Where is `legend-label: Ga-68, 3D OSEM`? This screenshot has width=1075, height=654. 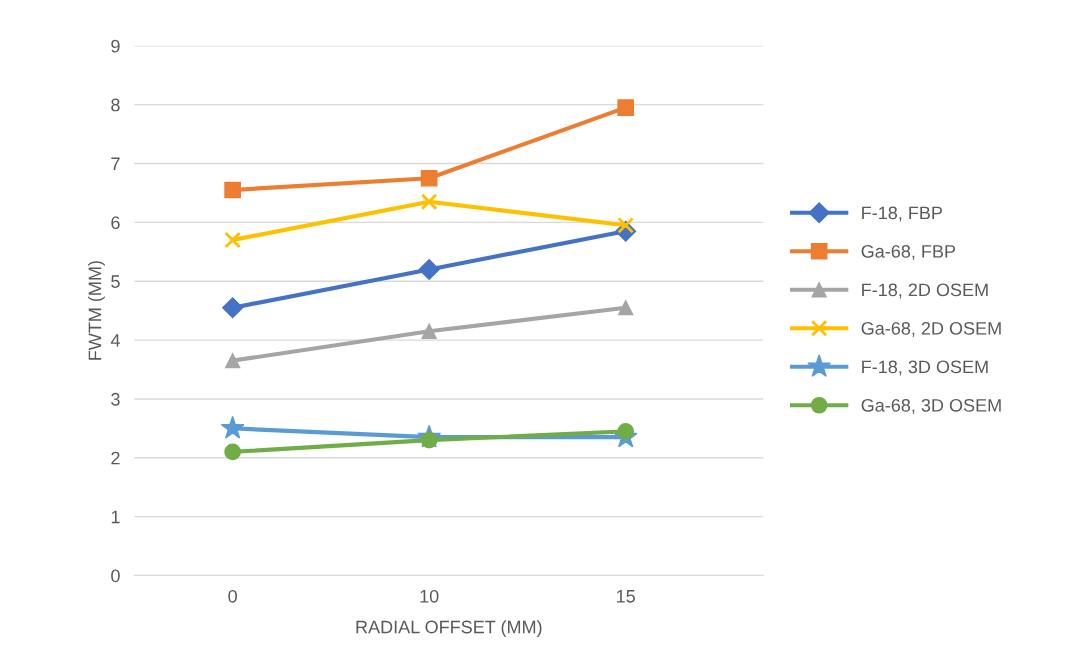
legend-label: Ga-68, 3D OSEM is located at coordinates (931, 406).